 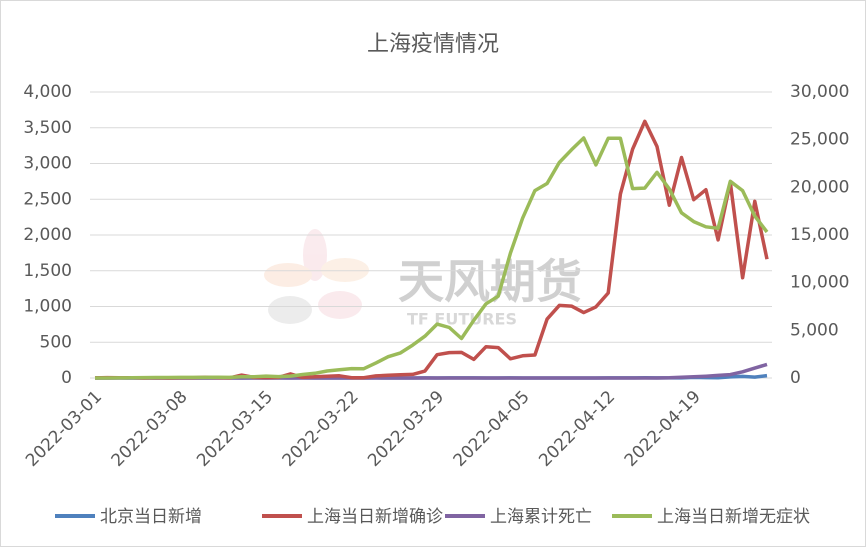 I want to click on y2-tick-label: 0, so click(x=795, y=378).